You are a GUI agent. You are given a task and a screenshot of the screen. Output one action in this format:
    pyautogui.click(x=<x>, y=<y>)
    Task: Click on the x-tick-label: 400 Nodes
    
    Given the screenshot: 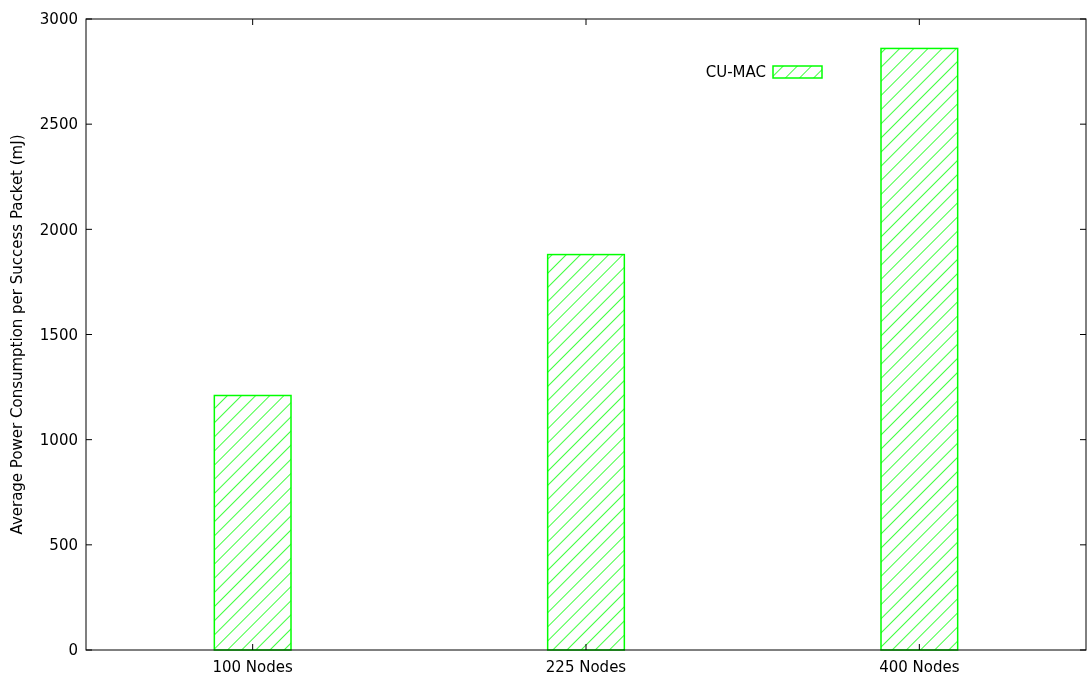 What is the action you would take?
    pyautogui.click(x=919, y=667)
    